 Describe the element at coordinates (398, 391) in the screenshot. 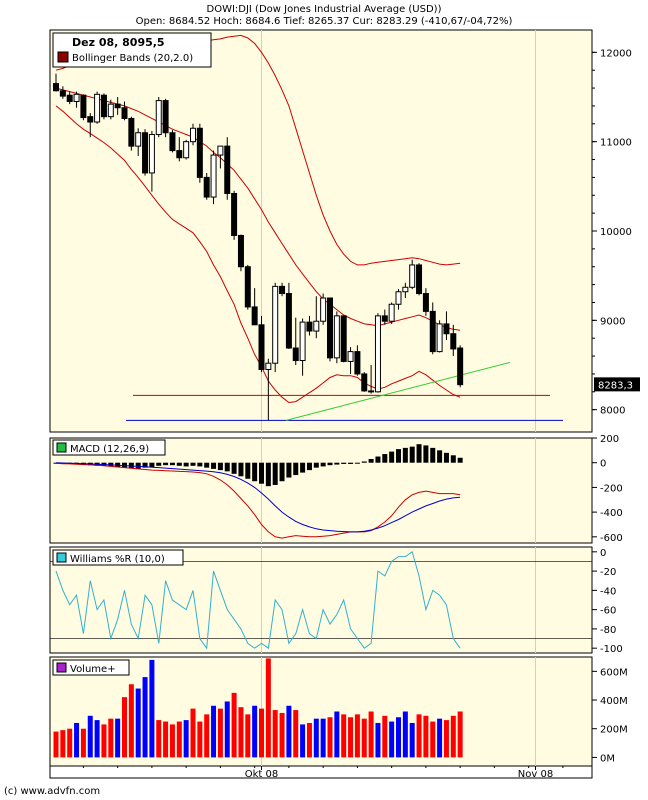

I see `trend-line-green` at that location.